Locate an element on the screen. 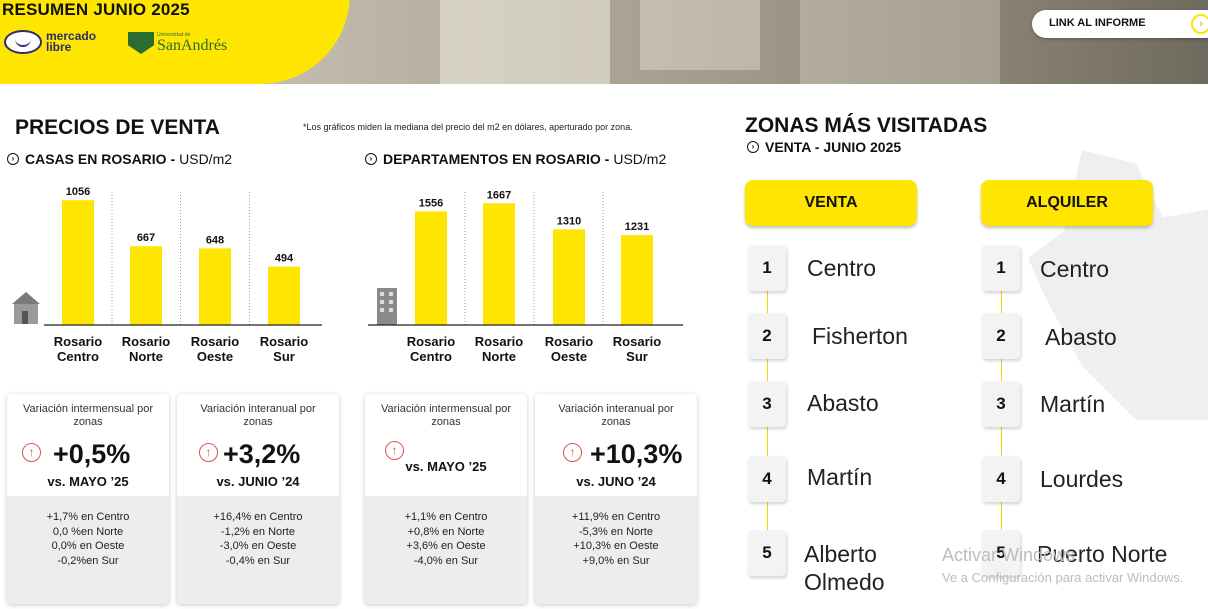 This screenshot has height=609, width=1208. card-comparison: vs. JUNO ’24 is located at coordinates (616, 481).